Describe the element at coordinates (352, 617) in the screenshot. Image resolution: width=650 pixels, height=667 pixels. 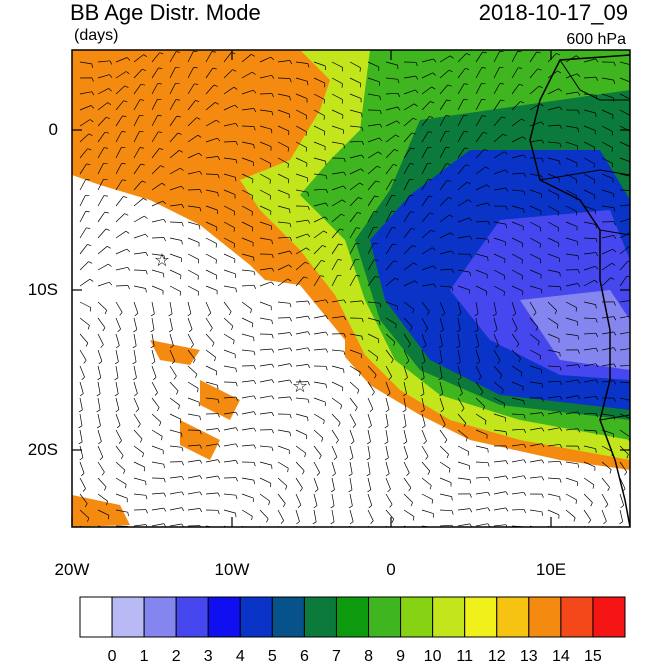
I see `colorbar` at that location.